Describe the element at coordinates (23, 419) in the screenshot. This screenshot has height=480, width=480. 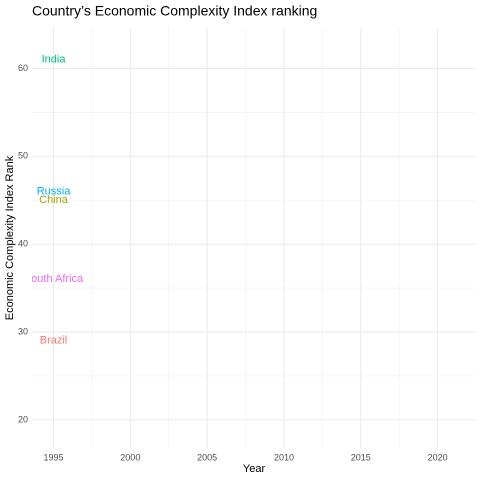
I see `y-tick-label: 20` at that location.